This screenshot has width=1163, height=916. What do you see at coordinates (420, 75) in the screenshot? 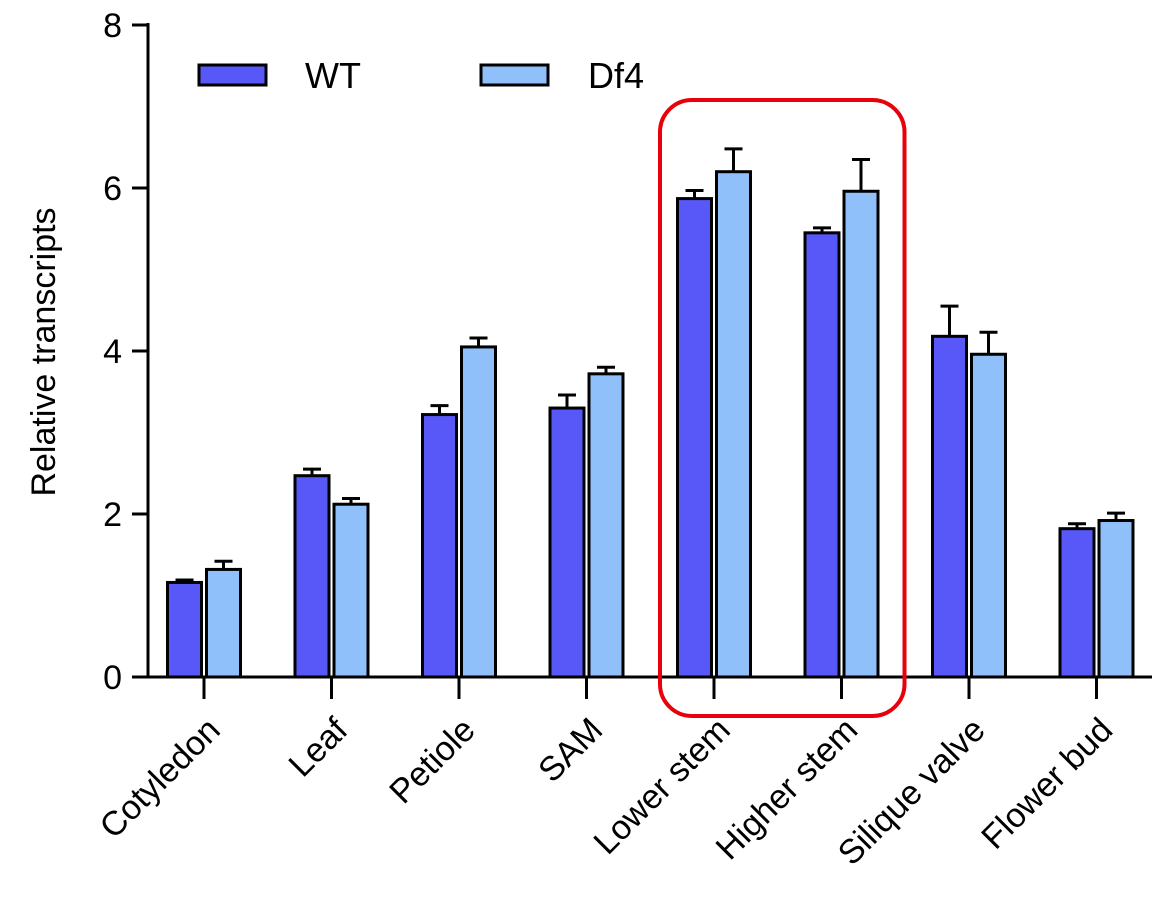
I see `legend: WT Df4` at bounding box center [420, 75].